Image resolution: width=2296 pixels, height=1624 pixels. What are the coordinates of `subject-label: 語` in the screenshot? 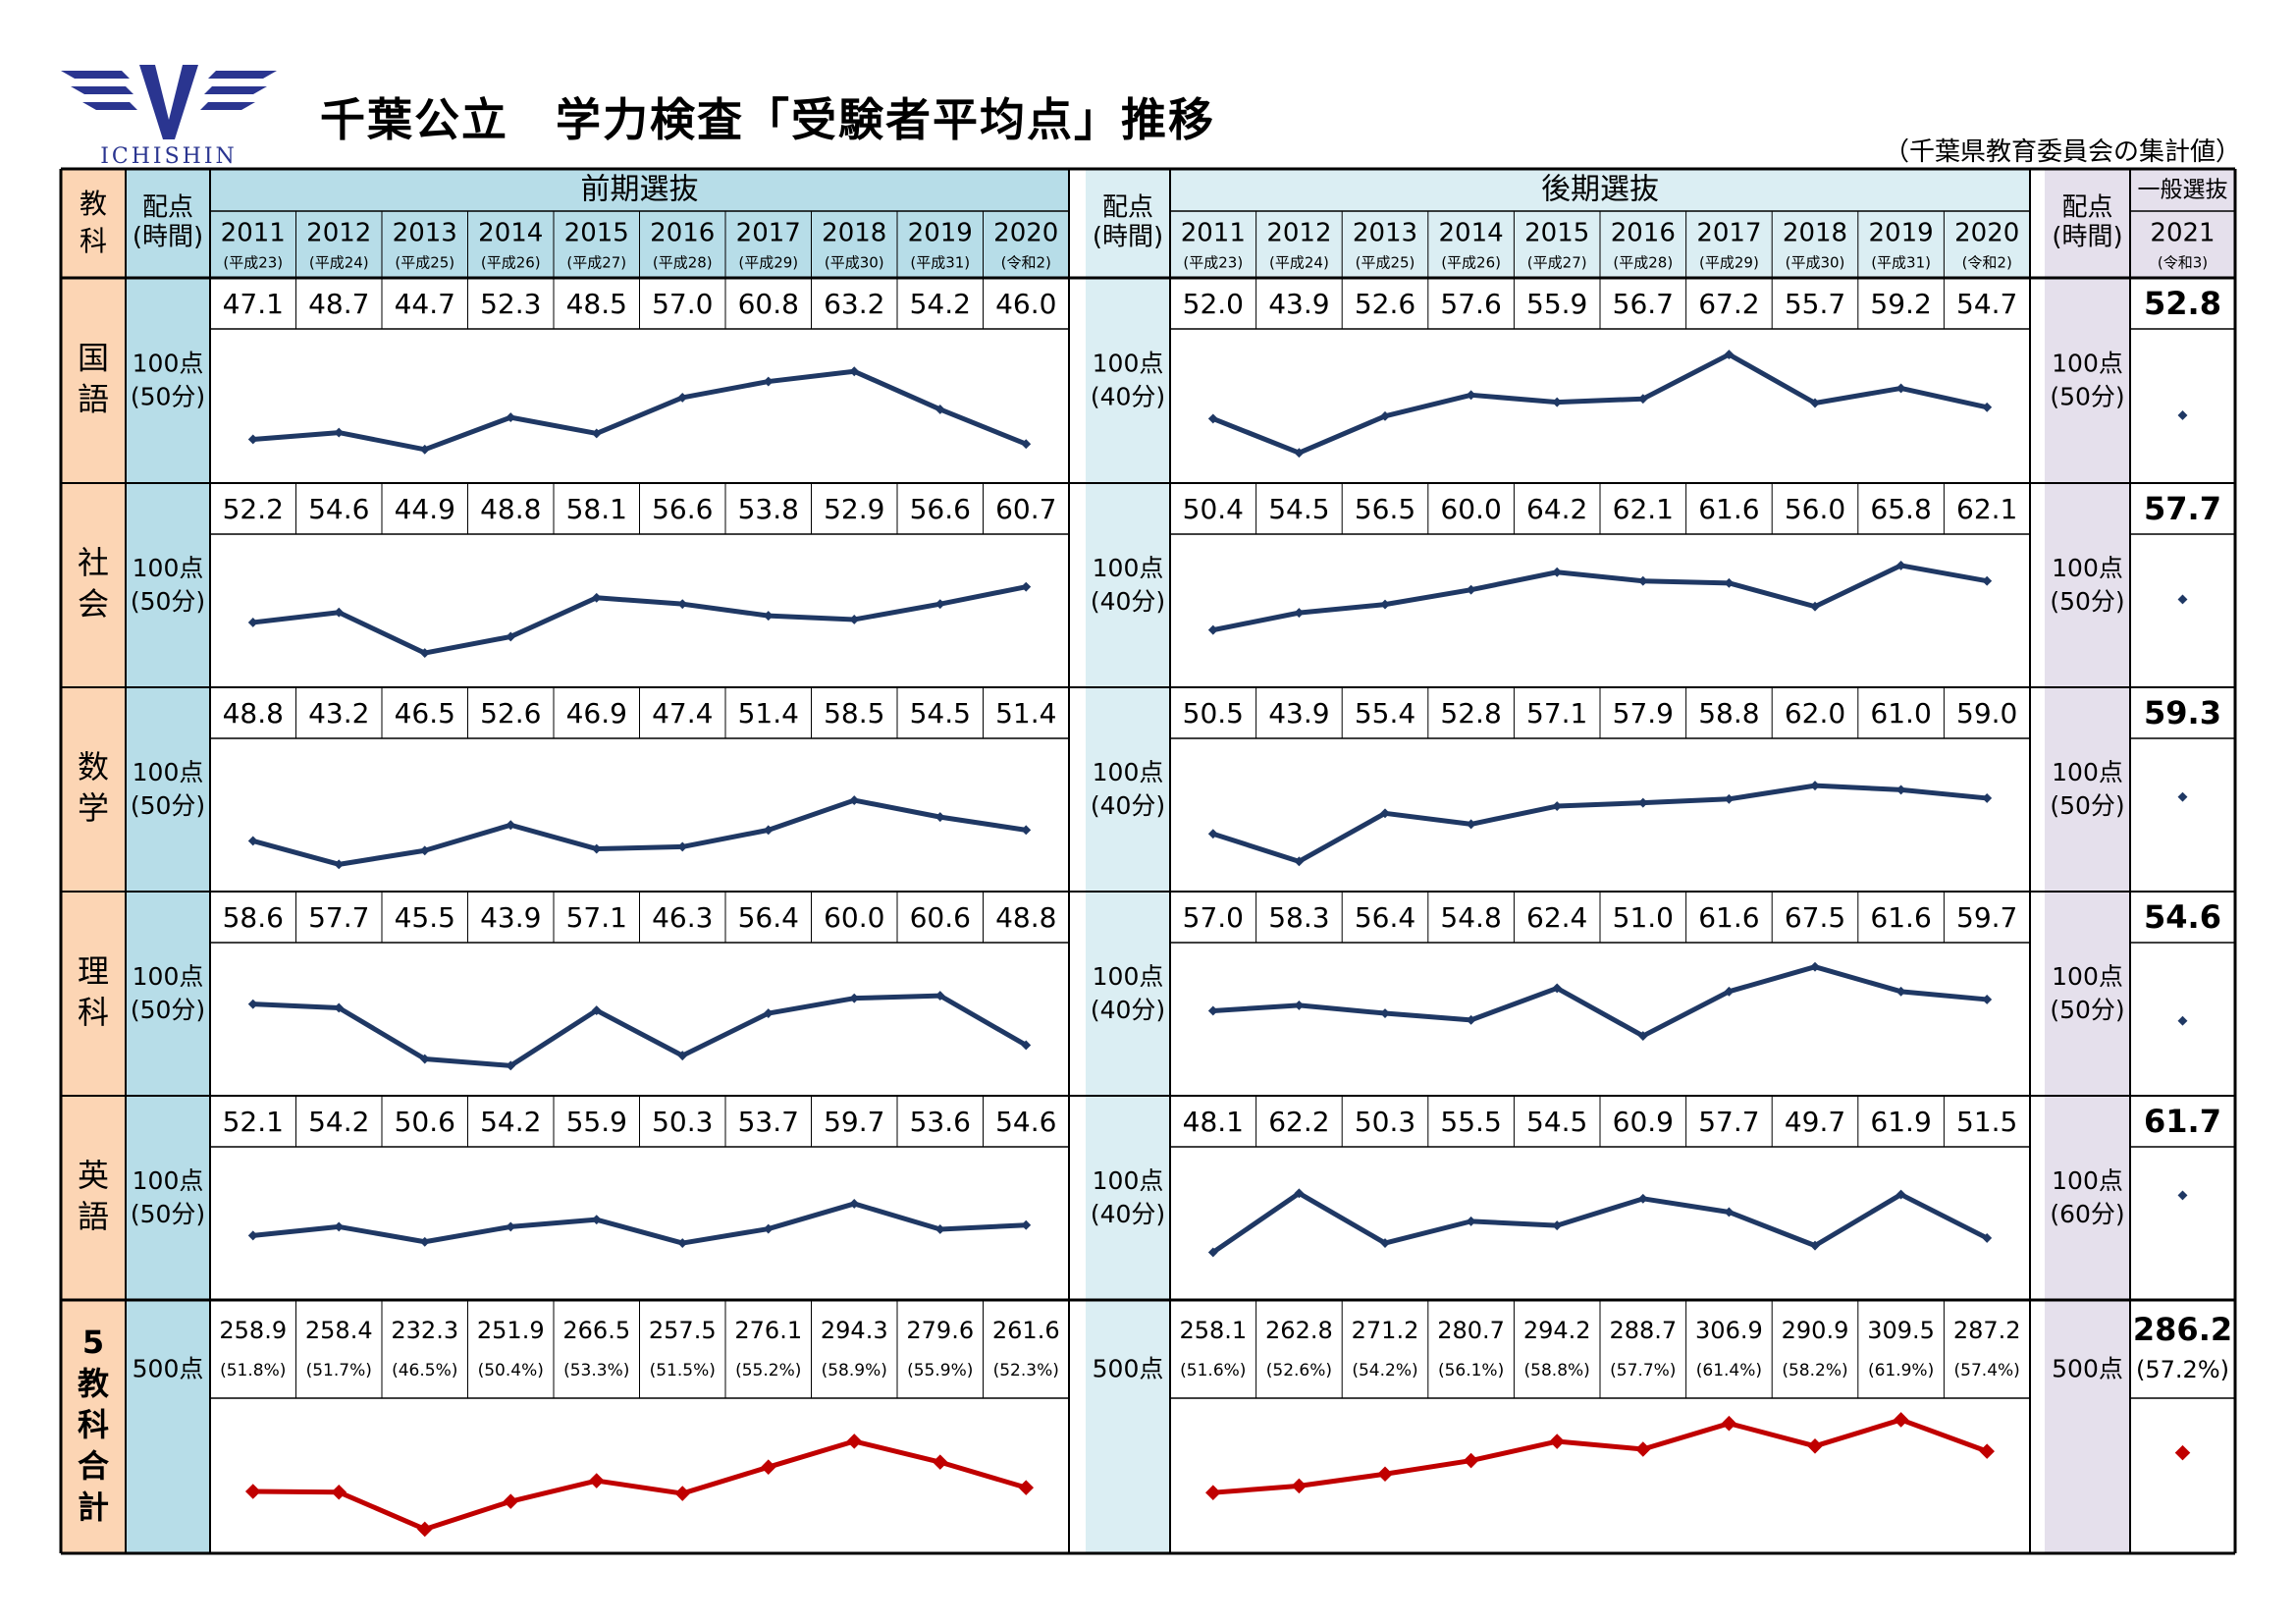 It's located at (93, 1216).